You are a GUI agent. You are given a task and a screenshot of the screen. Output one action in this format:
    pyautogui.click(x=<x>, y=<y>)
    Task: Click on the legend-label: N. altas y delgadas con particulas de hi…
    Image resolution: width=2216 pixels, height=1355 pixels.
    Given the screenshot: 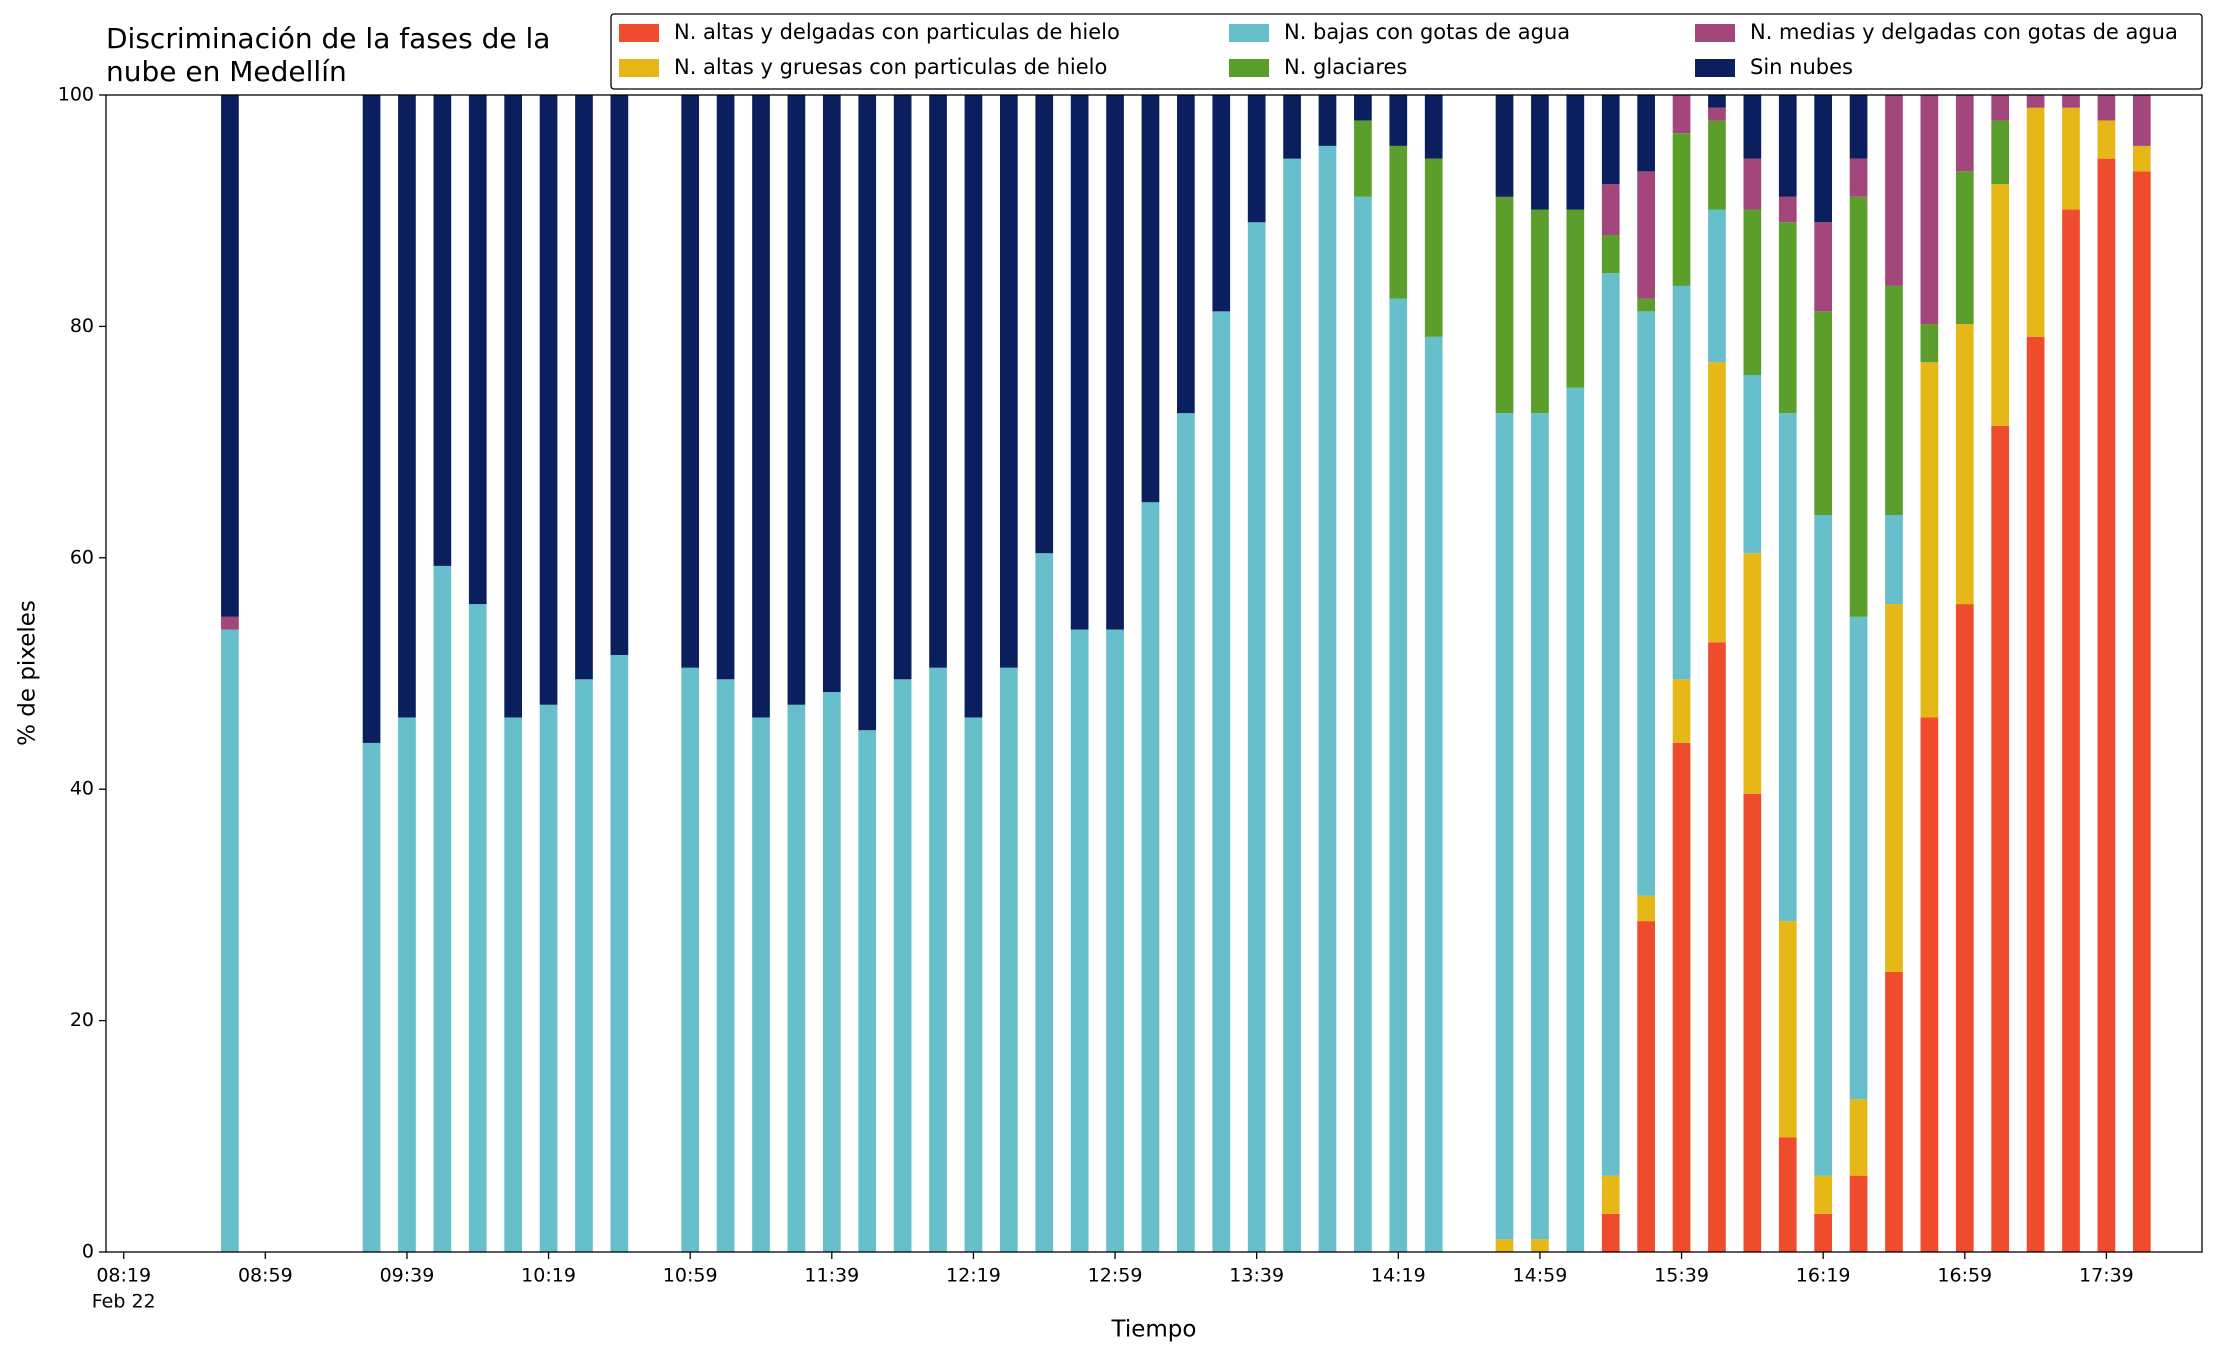 What is the action you would take?
    pyautogui.click(x=897, y=32)
    